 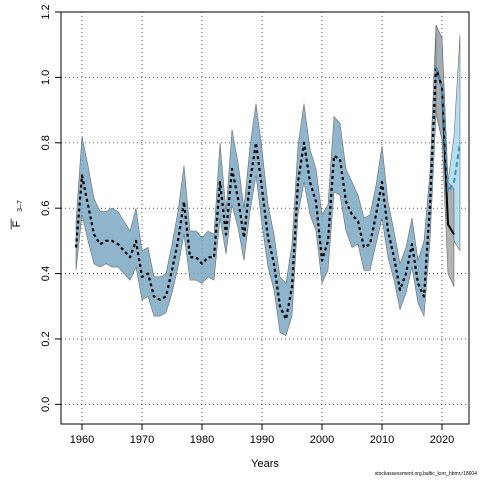 What do you see at coordinates (46, 338) in the screenshot?
I see `y-tick-label: 0.2` at bounding box center [46, 338].